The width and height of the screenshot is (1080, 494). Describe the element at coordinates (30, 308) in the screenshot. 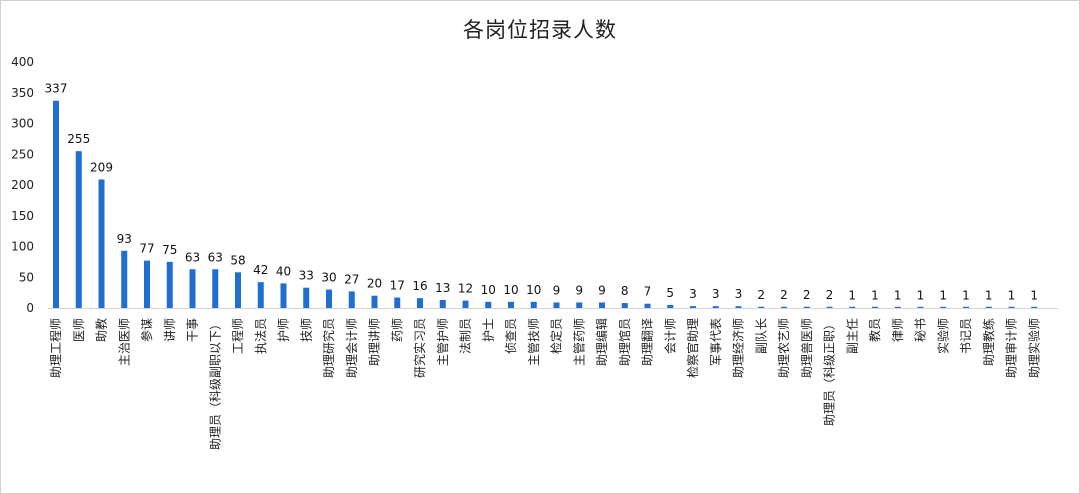

I see `y-tick-label: 0` at that location.